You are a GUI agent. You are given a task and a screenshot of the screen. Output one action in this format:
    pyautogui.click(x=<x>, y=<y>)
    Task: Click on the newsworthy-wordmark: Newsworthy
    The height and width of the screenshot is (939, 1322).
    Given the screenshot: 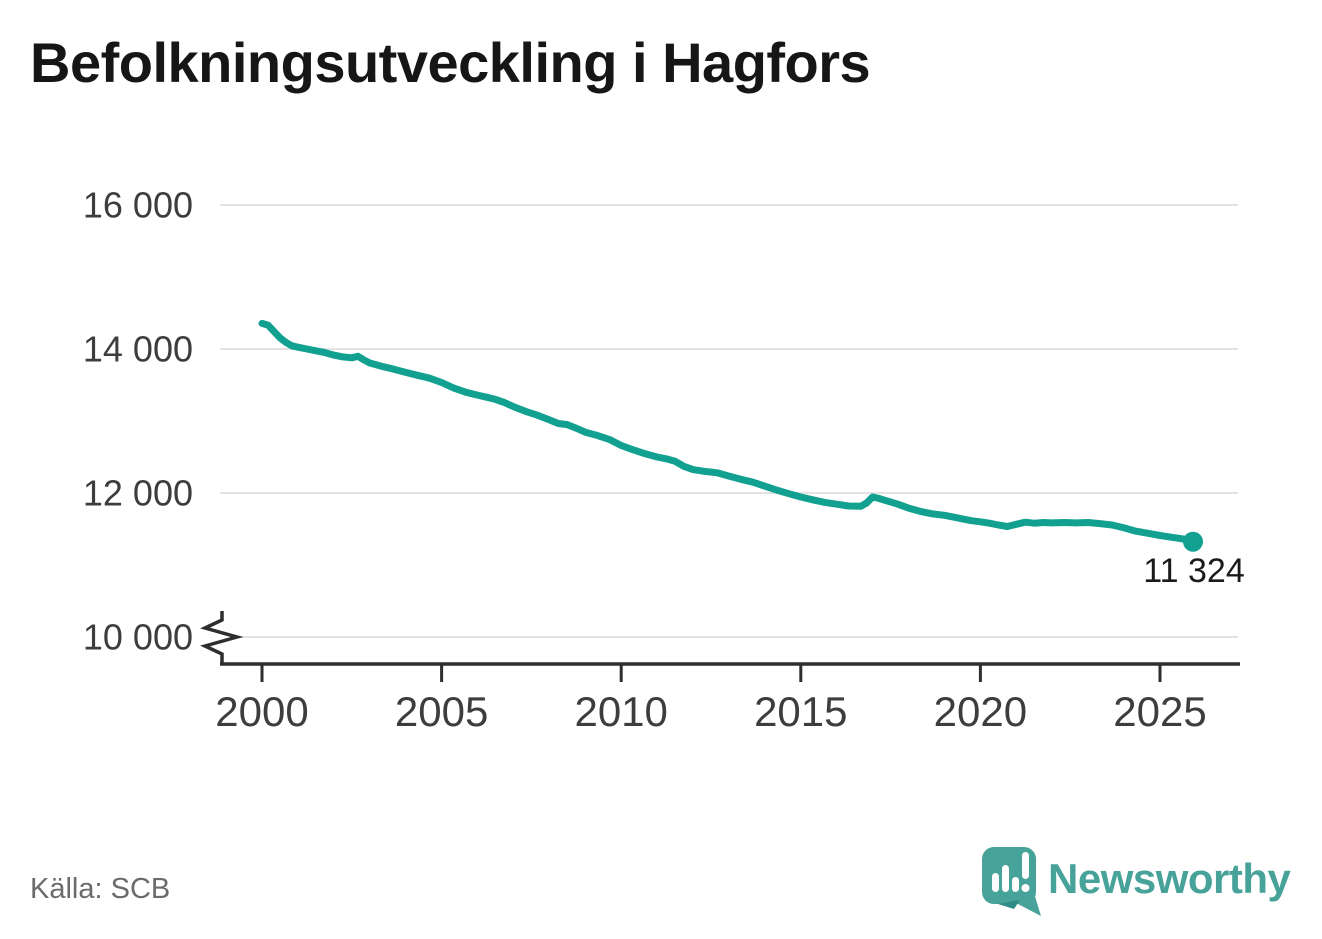 What is the action you would take?
    pyautogui.click(x=1169, y=878)
    